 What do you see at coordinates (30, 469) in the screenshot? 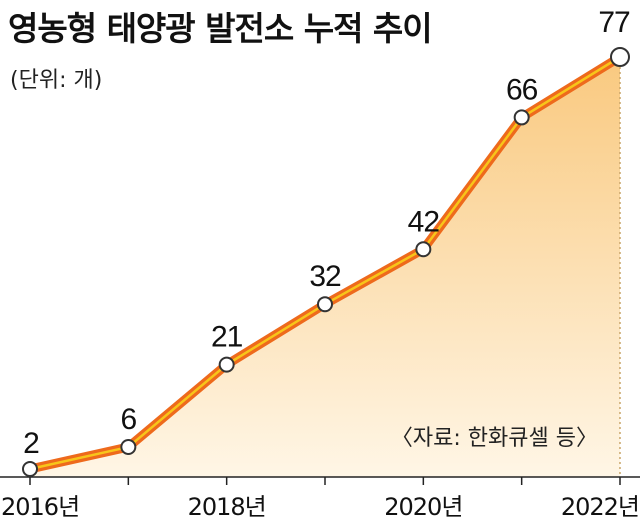
I see `data-point-2016` at bounding box center [30, 469].